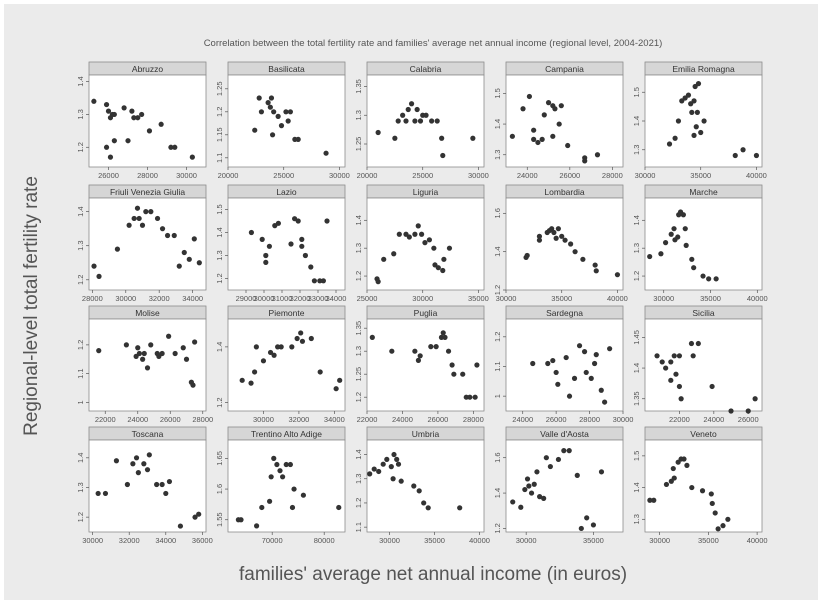  I want to click on panel-title: Umbria, so click(426, 434).